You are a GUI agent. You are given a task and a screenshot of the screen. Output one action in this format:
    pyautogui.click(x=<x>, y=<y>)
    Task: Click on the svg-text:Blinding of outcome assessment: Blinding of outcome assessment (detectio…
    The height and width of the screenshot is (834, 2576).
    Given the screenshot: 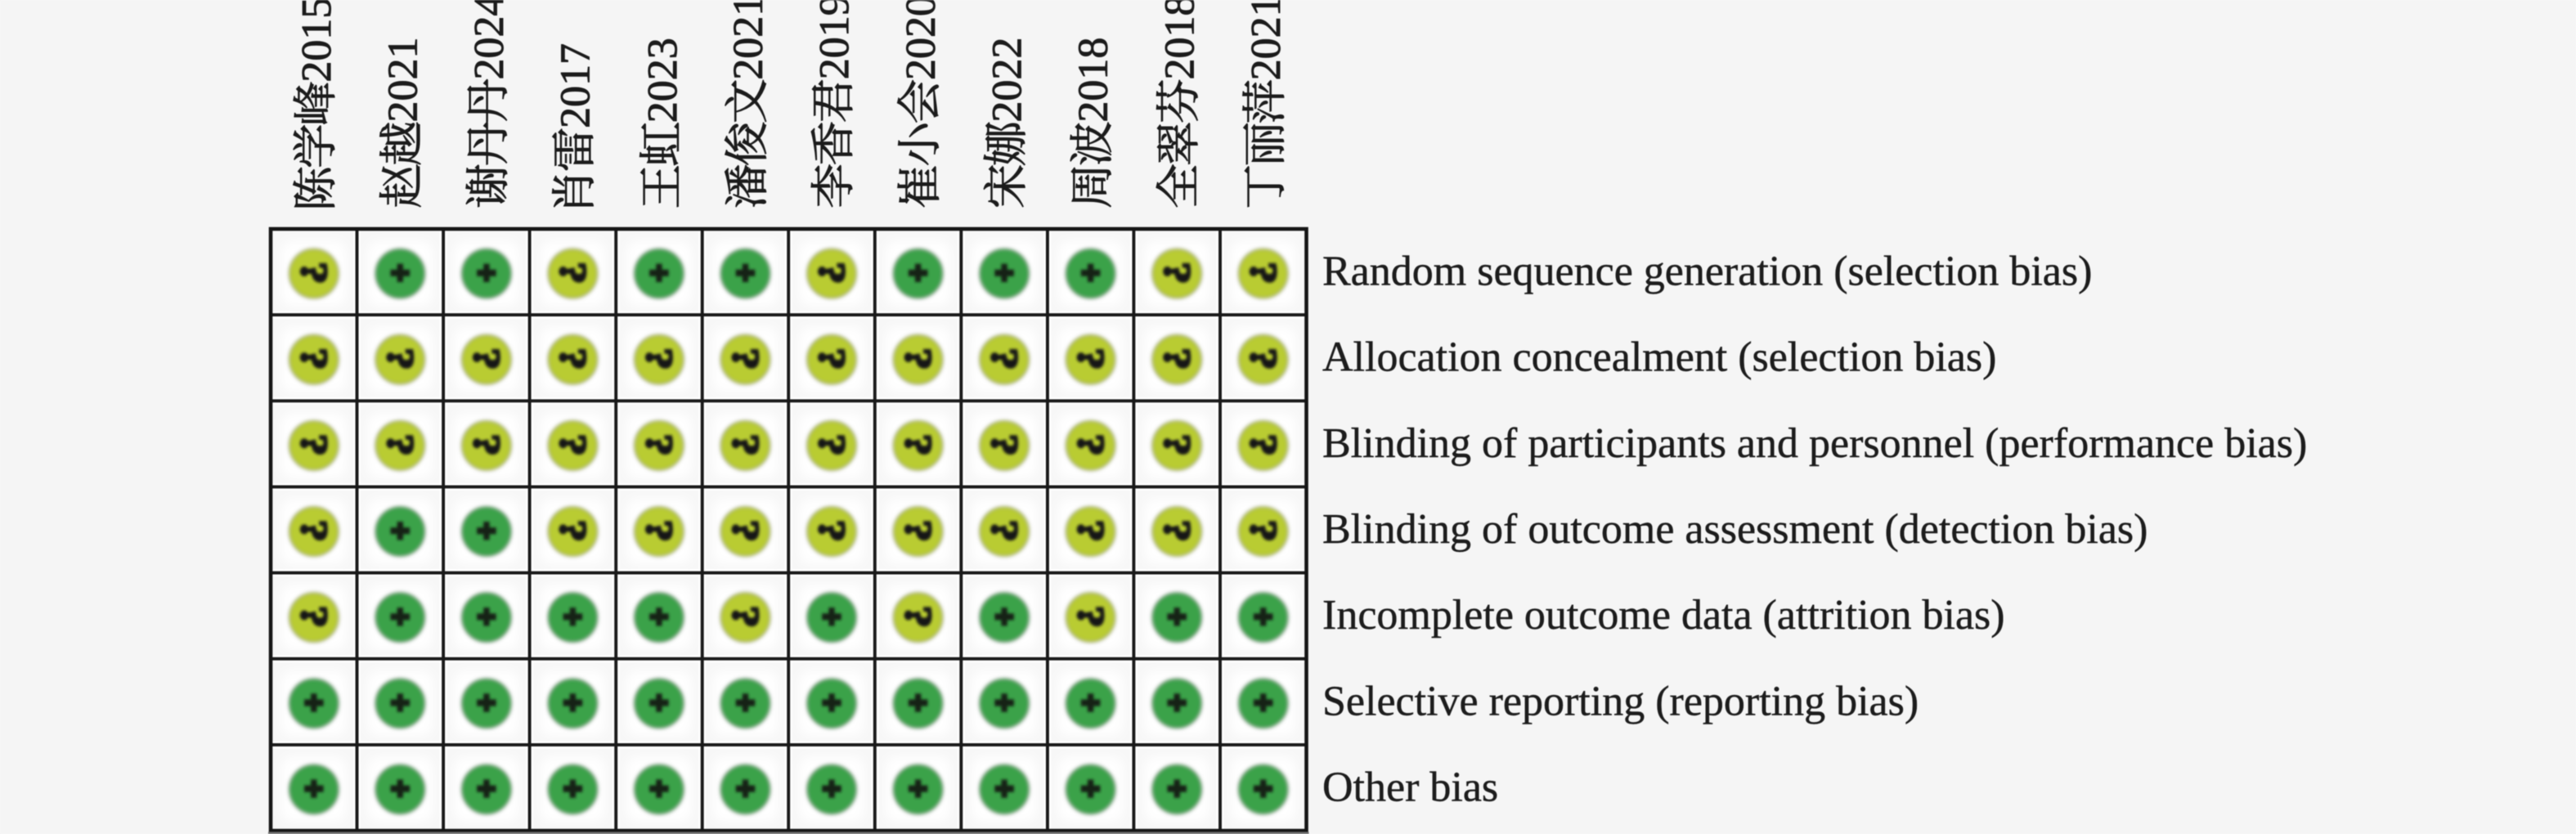 What is the action you would take?
    pyautogui.click(x=1735, y=529)
    